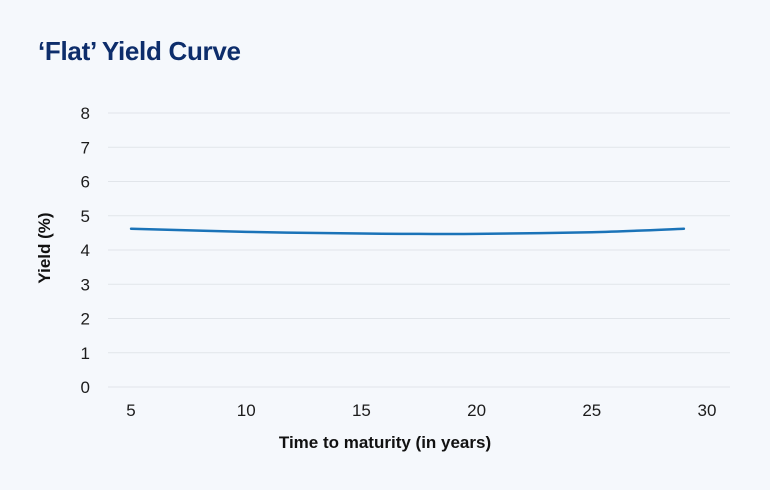 This screenshot has height=490, width=770. Describe the element at coordinates (85, 147) in the screenshot. I see `y-tick-label: 7` at that location.